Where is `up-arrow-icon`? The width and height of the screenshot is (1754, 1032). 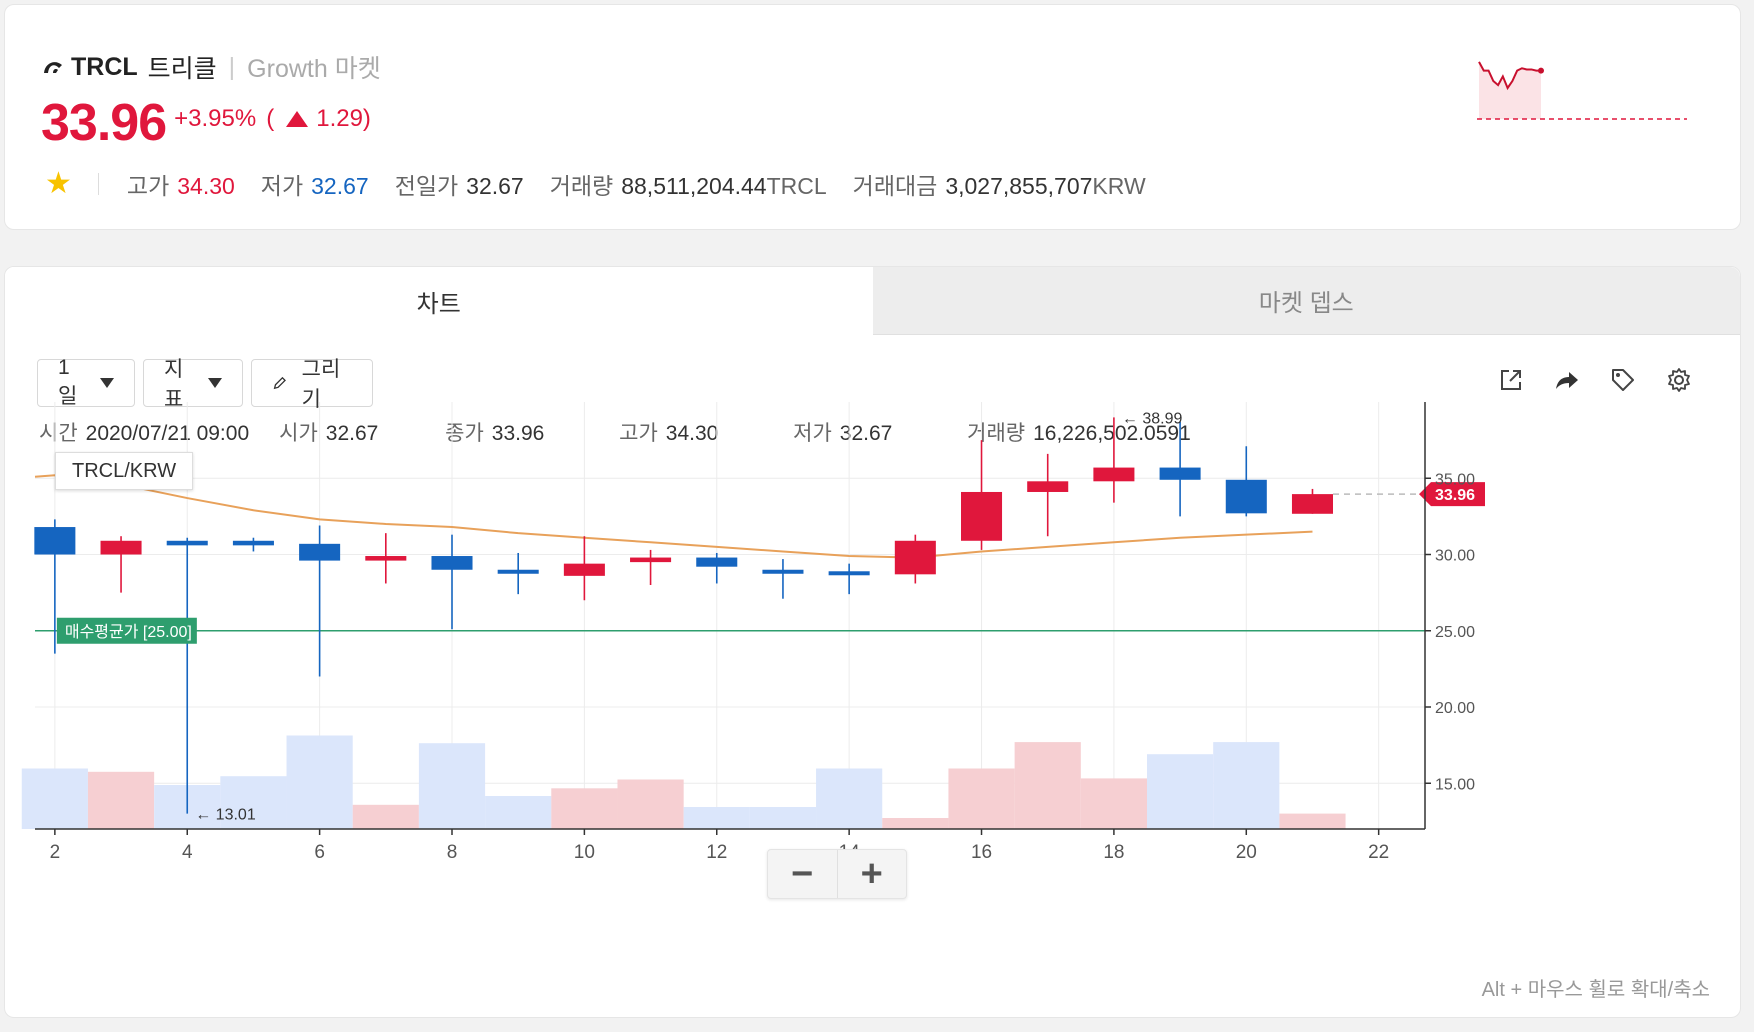 up-arrow-icon is located at coordinates (297, 119).